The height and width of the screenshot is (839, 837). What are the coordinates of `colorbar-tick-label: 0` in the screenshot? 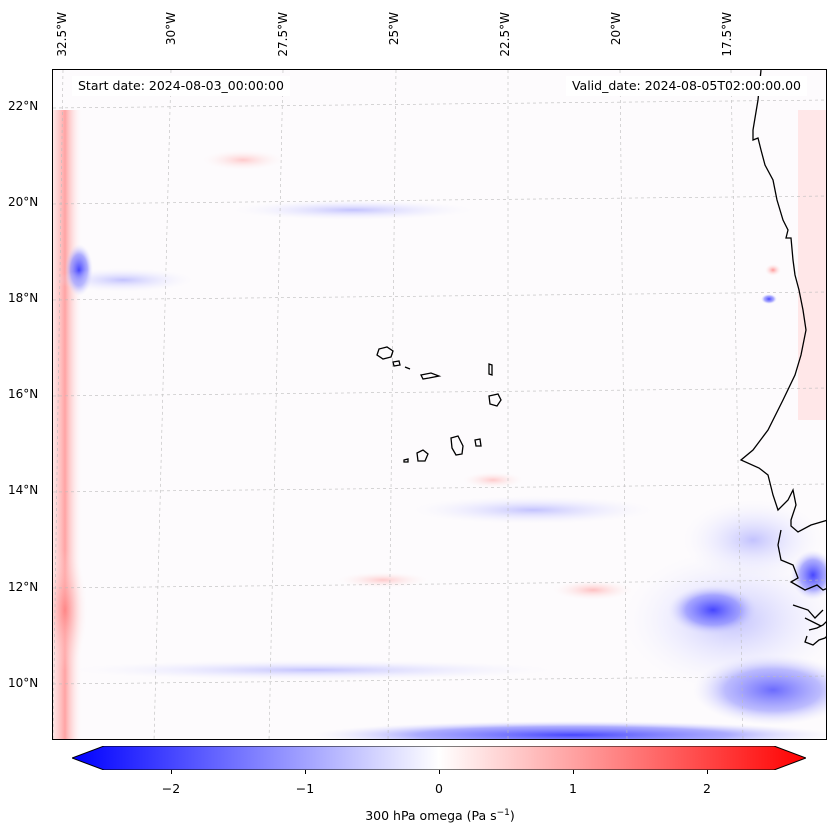 It's located at (439, 788).